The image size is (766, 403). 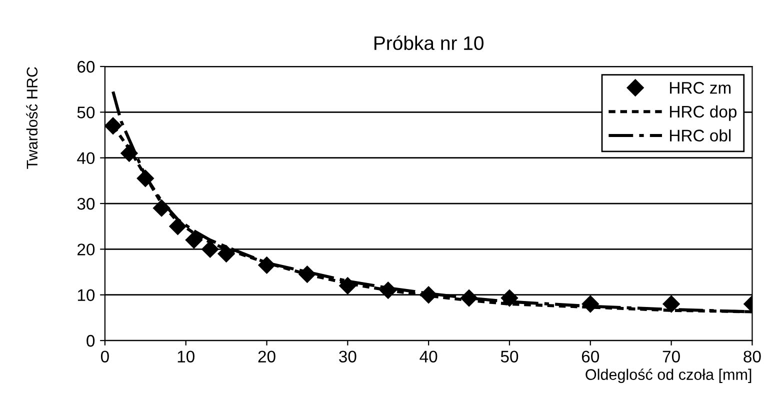 I want to click on y-axis-title: Twardość HRC, so click(x=32, y=118).